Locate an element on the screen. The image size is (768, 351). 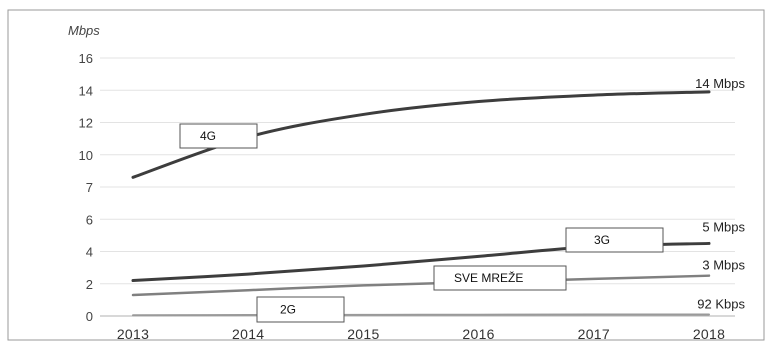
y-tick-label: 10 is located at coordinates (86, 155).